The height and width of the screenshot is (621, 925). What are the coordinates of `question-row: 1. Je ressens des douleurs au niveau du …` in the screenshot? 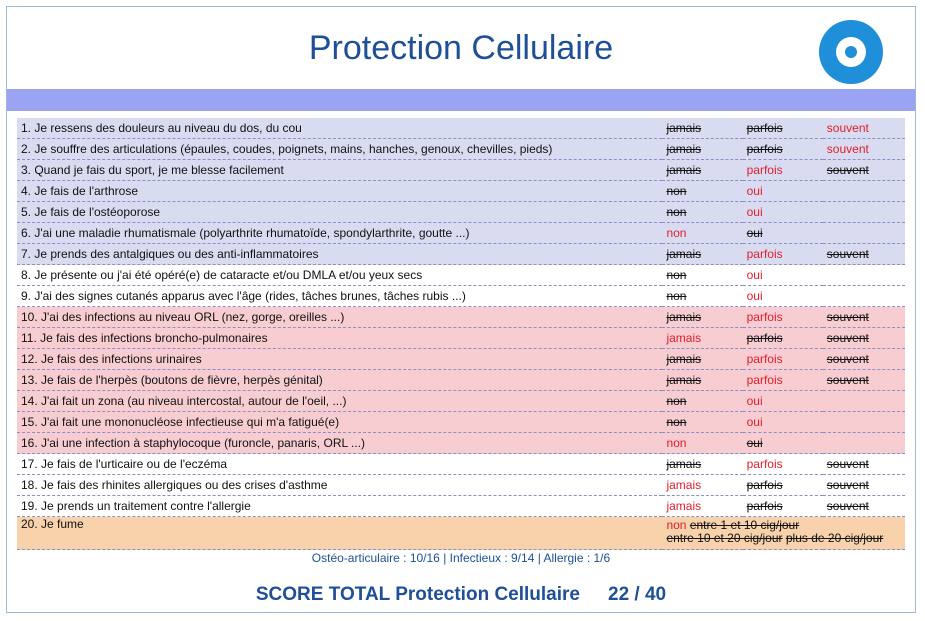 It's located at (461, 128).